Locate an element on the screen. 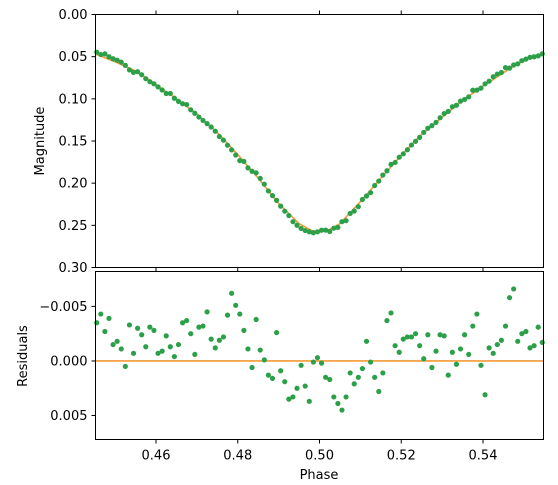 The width and height of the screenshot is (558, 485). residuals-x-ticks: 0.46 0.48 0.50 0.52 0.54 is located at coordinates (319, 451).